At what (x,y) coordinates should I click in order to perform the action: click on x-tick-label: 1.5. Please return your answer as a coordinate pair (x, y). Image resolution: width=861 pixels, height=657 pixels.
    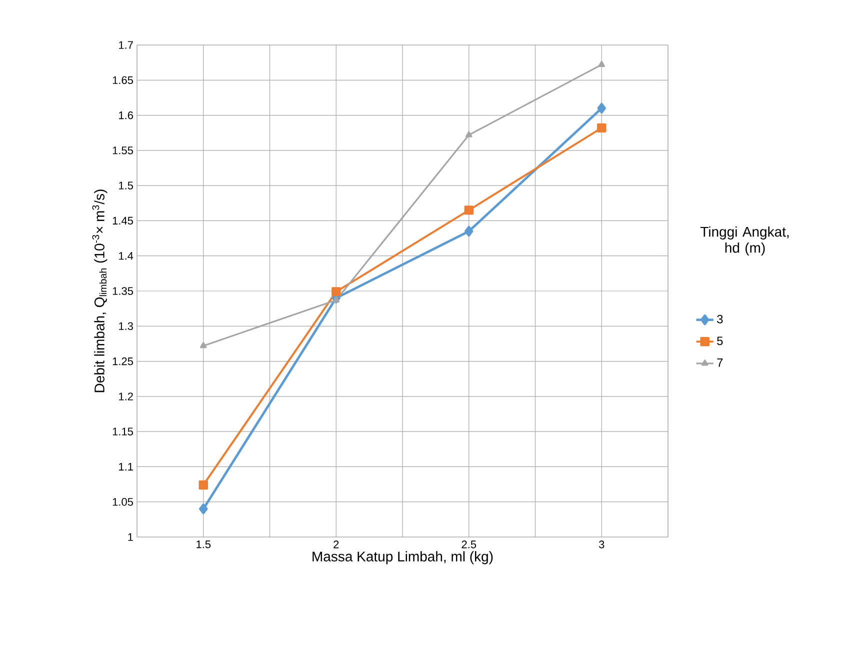
    Looking at the image, I should click on (203, 544).